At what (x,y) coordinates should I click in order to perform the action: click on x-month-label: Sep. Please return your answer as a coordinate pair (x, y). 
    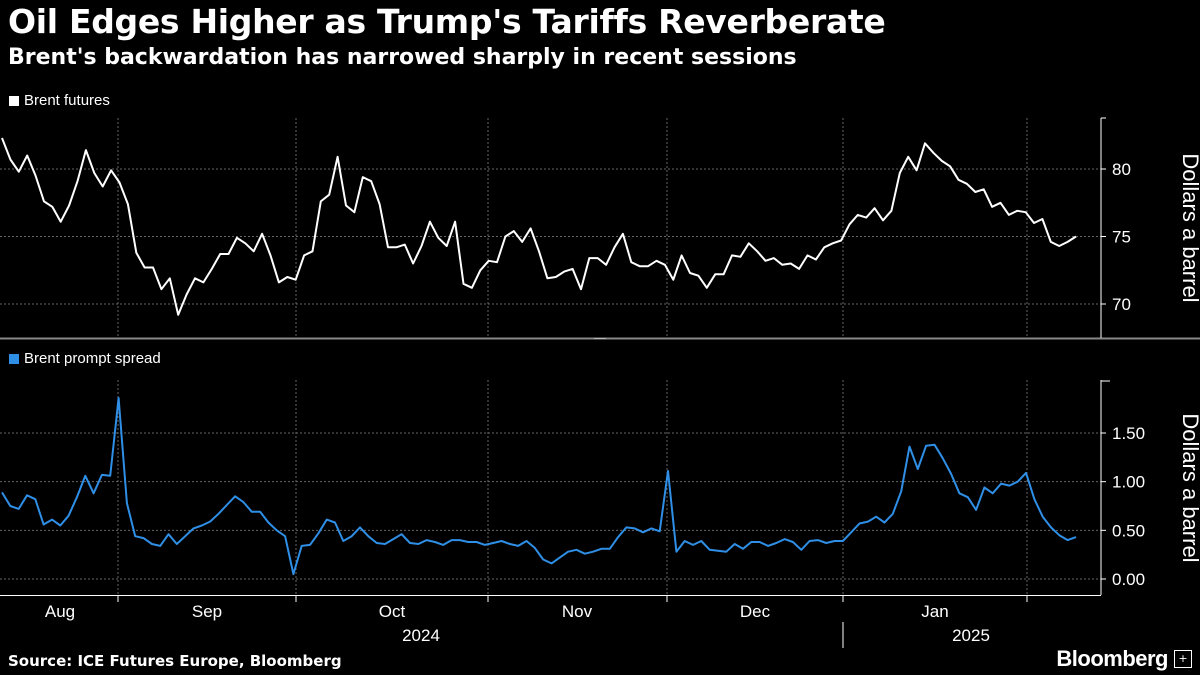
    Looking at the image, I should click on (207, 611).